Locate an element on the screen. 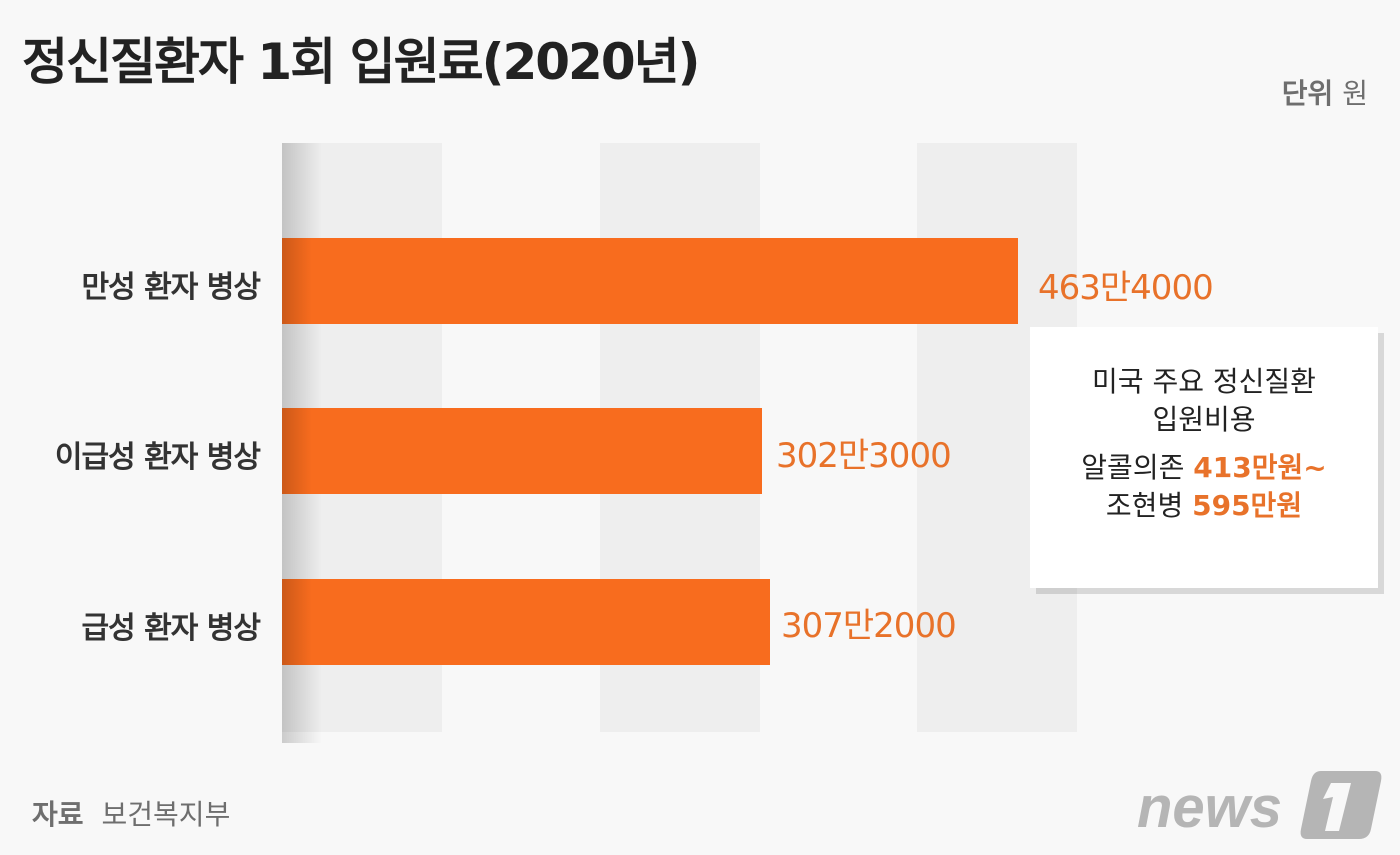 This screenshot has width=1400, height=855. bar-subacute is located at coordinates (522, 451).